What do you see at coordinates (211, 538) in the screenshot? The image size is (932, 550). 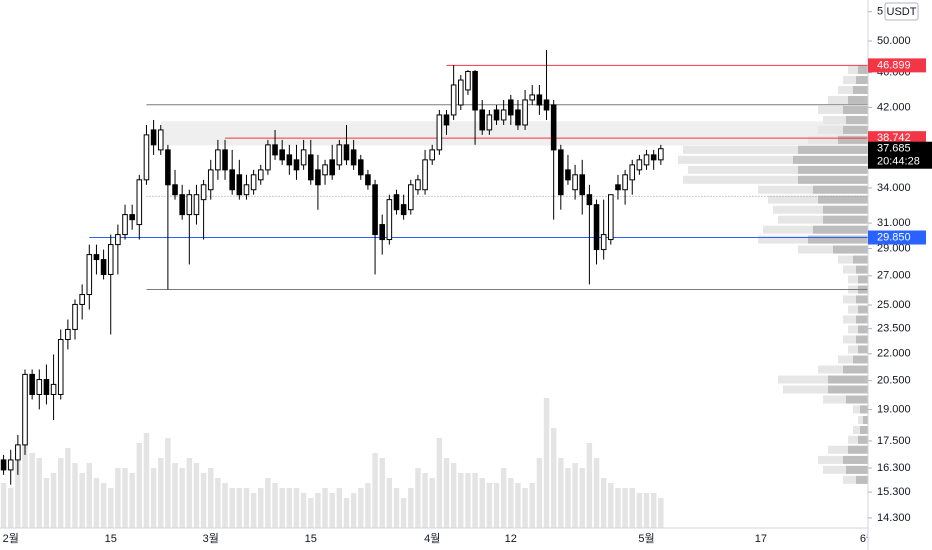 I see `x-tick-label: 3월` at bounding box center [211, 538].